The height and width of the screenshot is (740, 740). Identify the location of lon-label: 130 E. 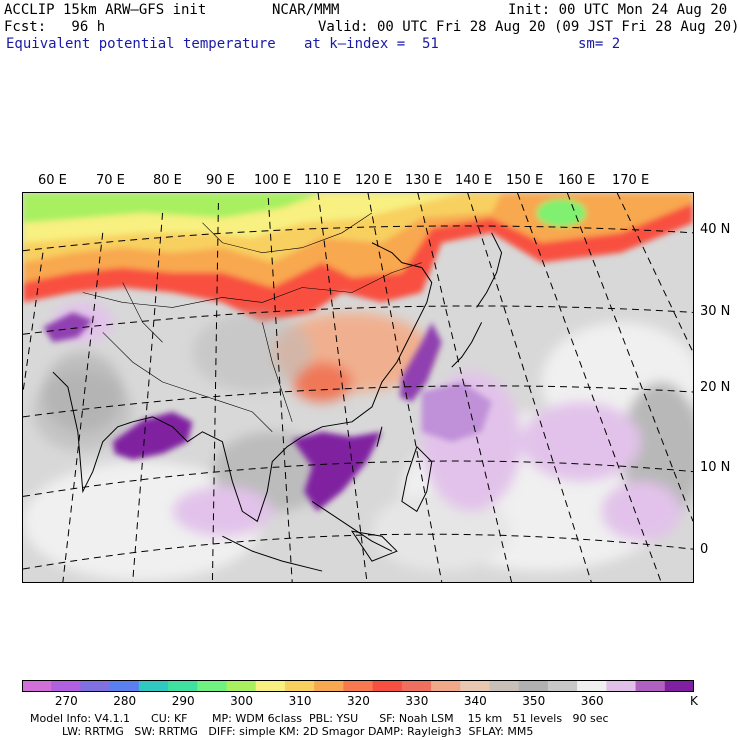
(424, 180).